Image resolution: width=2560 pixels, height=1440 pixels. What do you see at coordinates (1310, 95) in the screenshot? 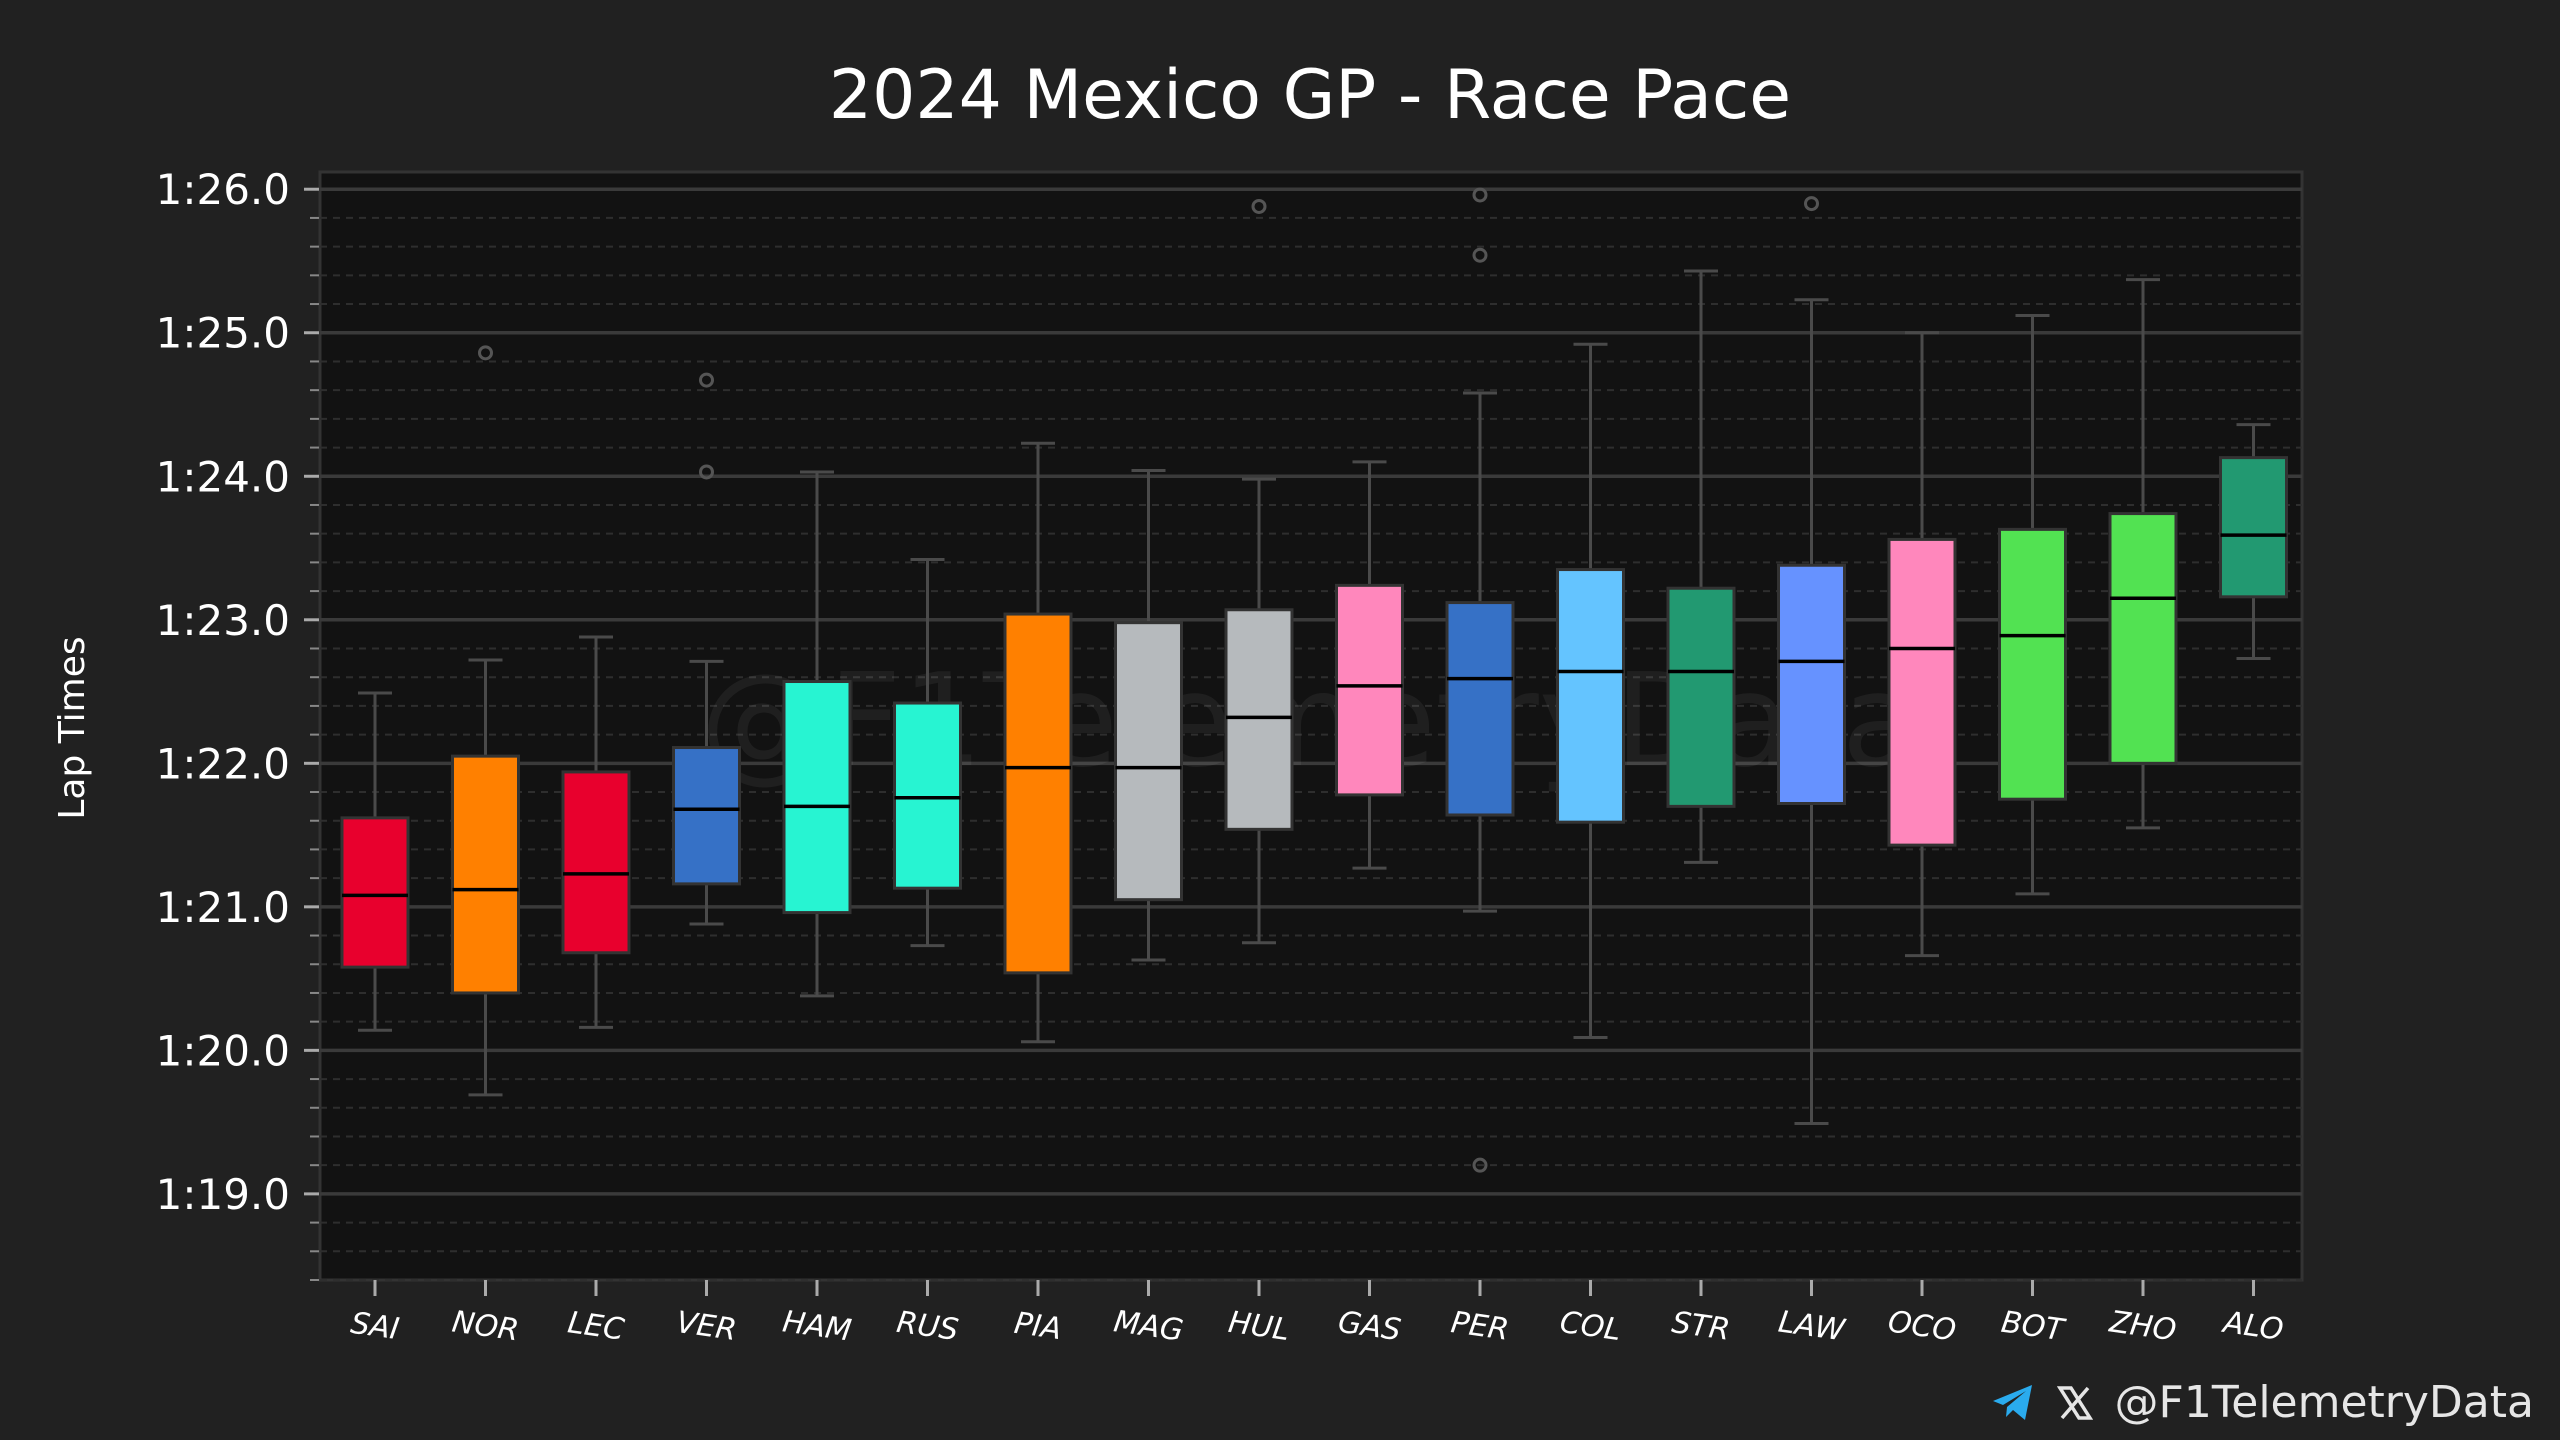
I see `chart-title: 2024 Mexico GP - Race Pace` at bounding box center [1310, 95].